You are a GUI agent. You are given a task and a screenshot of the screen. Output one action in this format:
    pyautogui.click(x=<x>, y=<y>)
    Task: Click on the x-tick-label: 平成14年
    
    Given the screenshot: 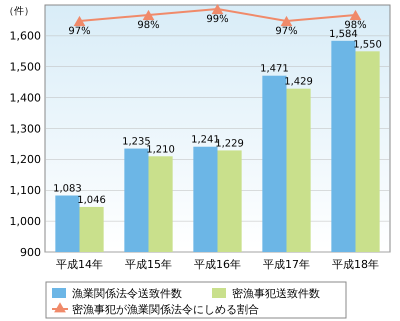 What is the action you would take?
    pyautogui.click(x=79, y=264)
    